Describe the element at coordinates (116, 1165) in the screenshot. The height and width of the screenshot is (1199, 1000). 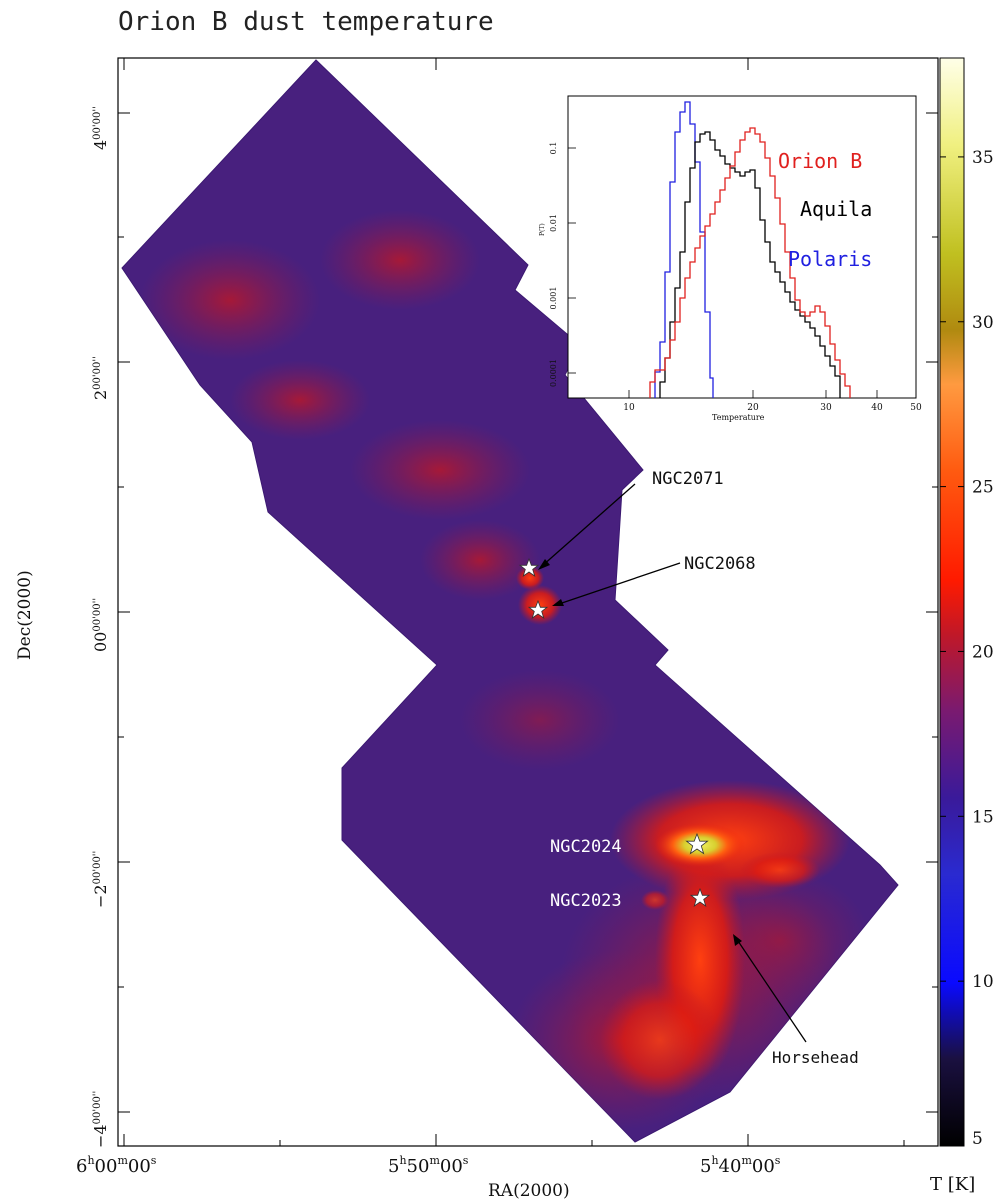
I see `x-tick-label: 6h00m00s` at that location.